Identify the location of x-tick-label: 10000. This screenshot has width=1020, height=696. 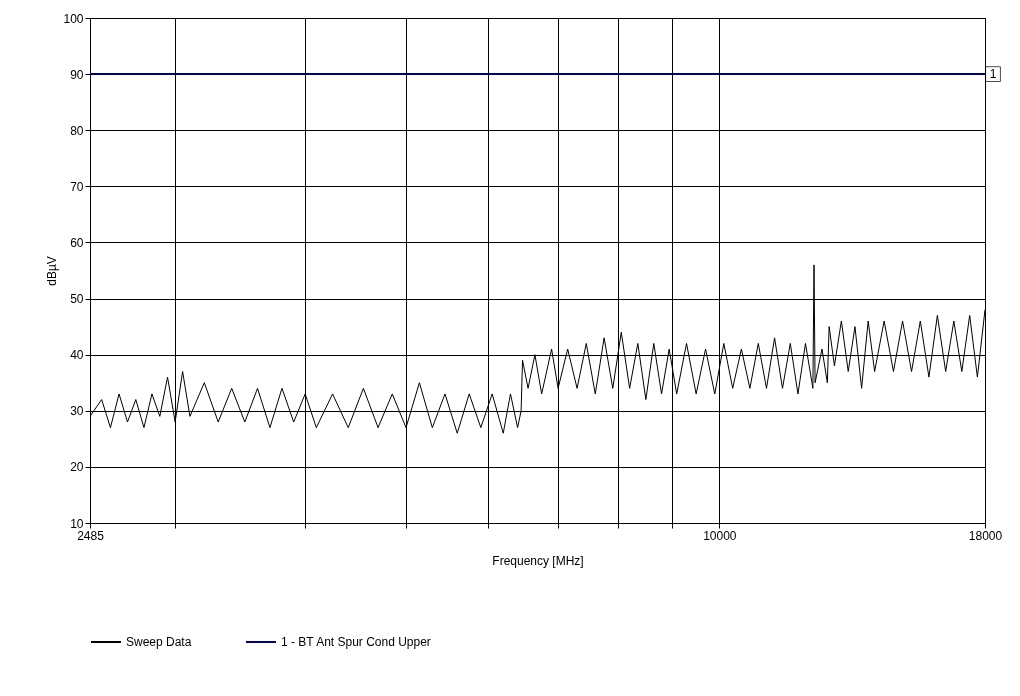
(720, 535).